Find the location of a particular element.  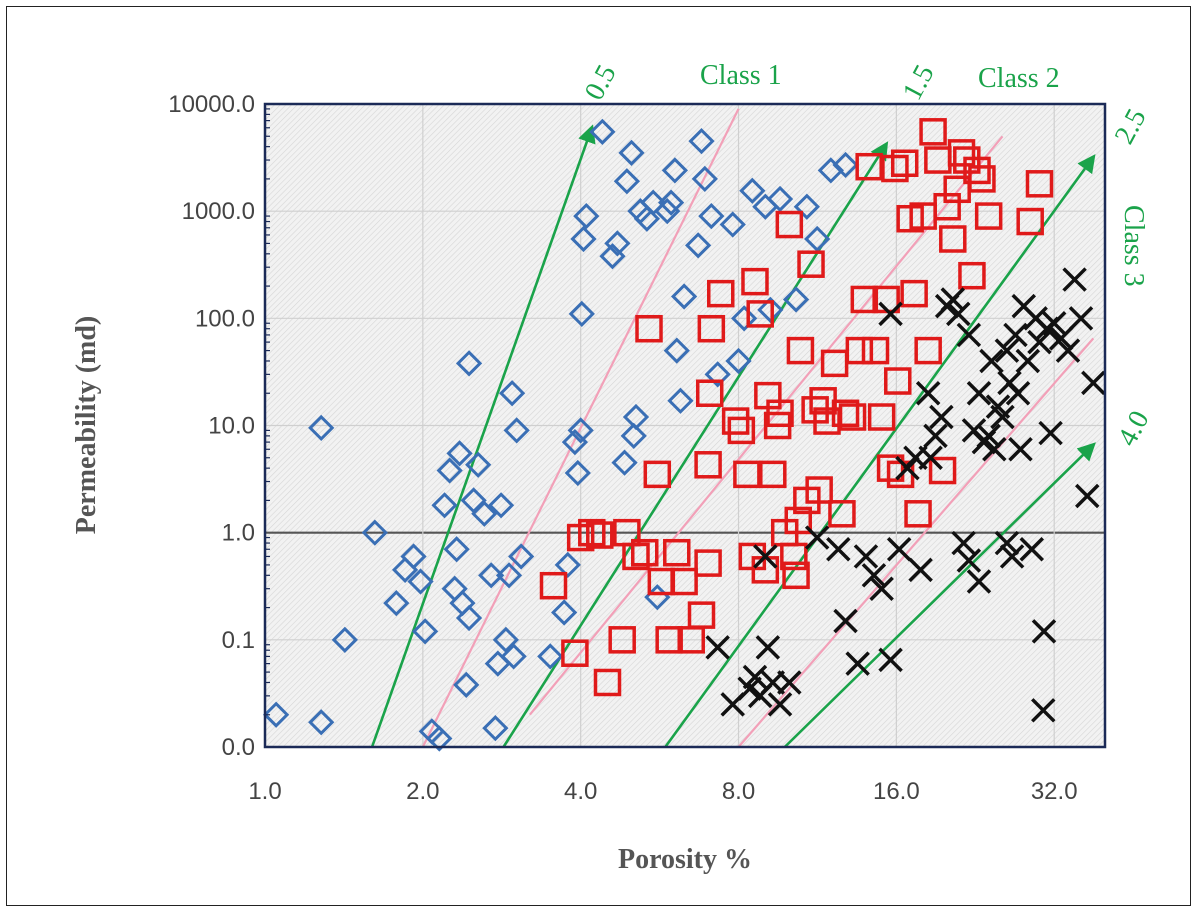

y-tick-label: 1000.0 is located at coordinates (218, 211).